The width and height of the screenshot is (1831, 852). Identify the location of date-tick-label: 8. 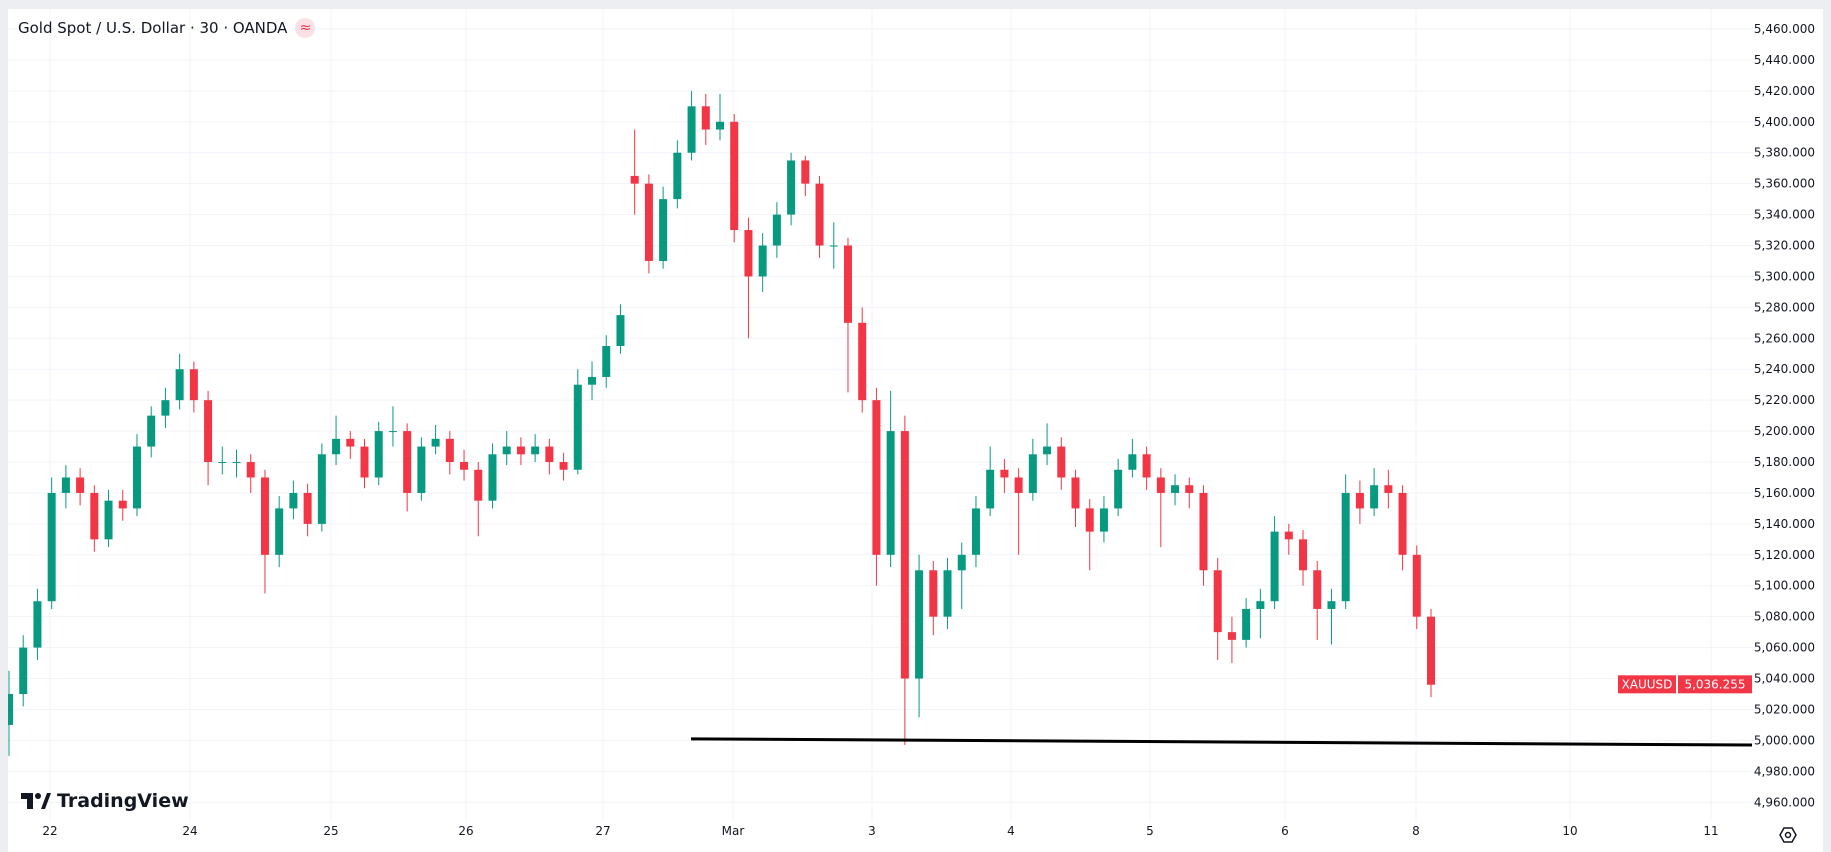
(1416, 831).